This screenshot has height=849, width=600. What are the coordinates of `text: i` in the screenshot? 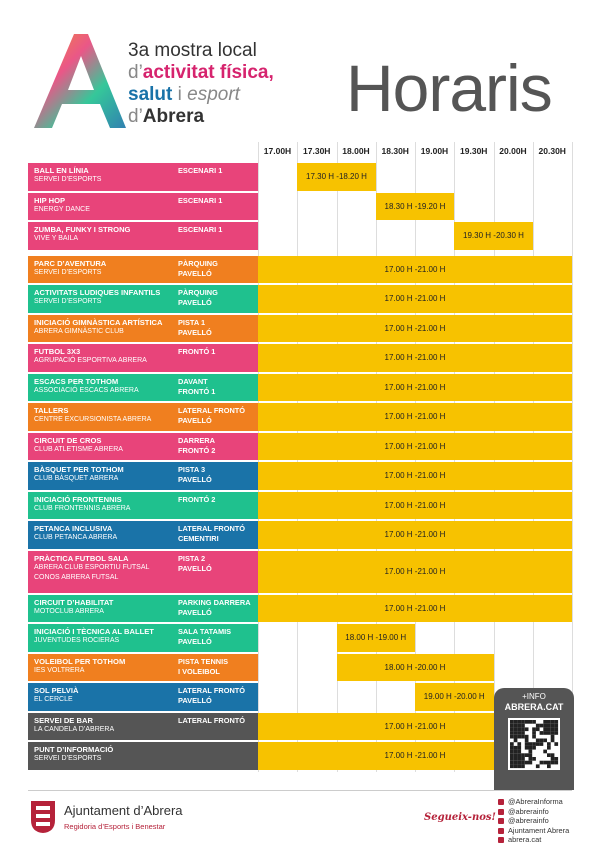 It's located at (179, 94).